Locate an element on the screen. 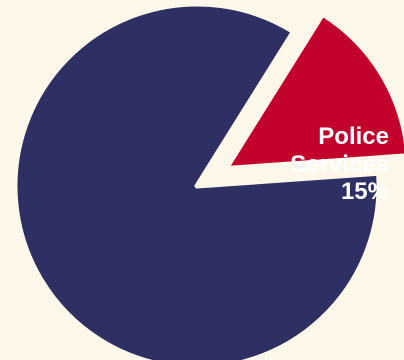  slice-label-line-2: Services is located at coordinates (339, 164).